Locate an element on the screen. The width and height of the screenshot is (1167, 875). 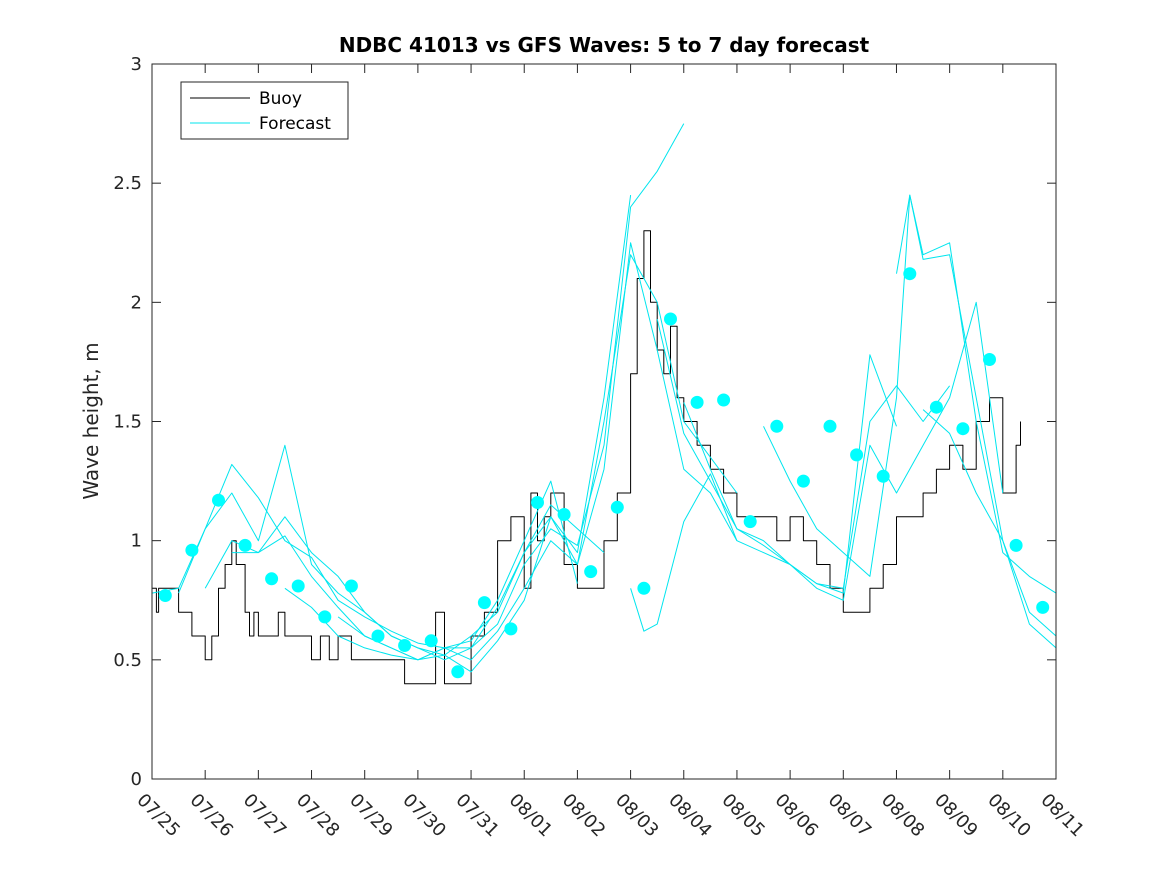
y-tick-label: 1.5 is located at coordinates (127, 422).